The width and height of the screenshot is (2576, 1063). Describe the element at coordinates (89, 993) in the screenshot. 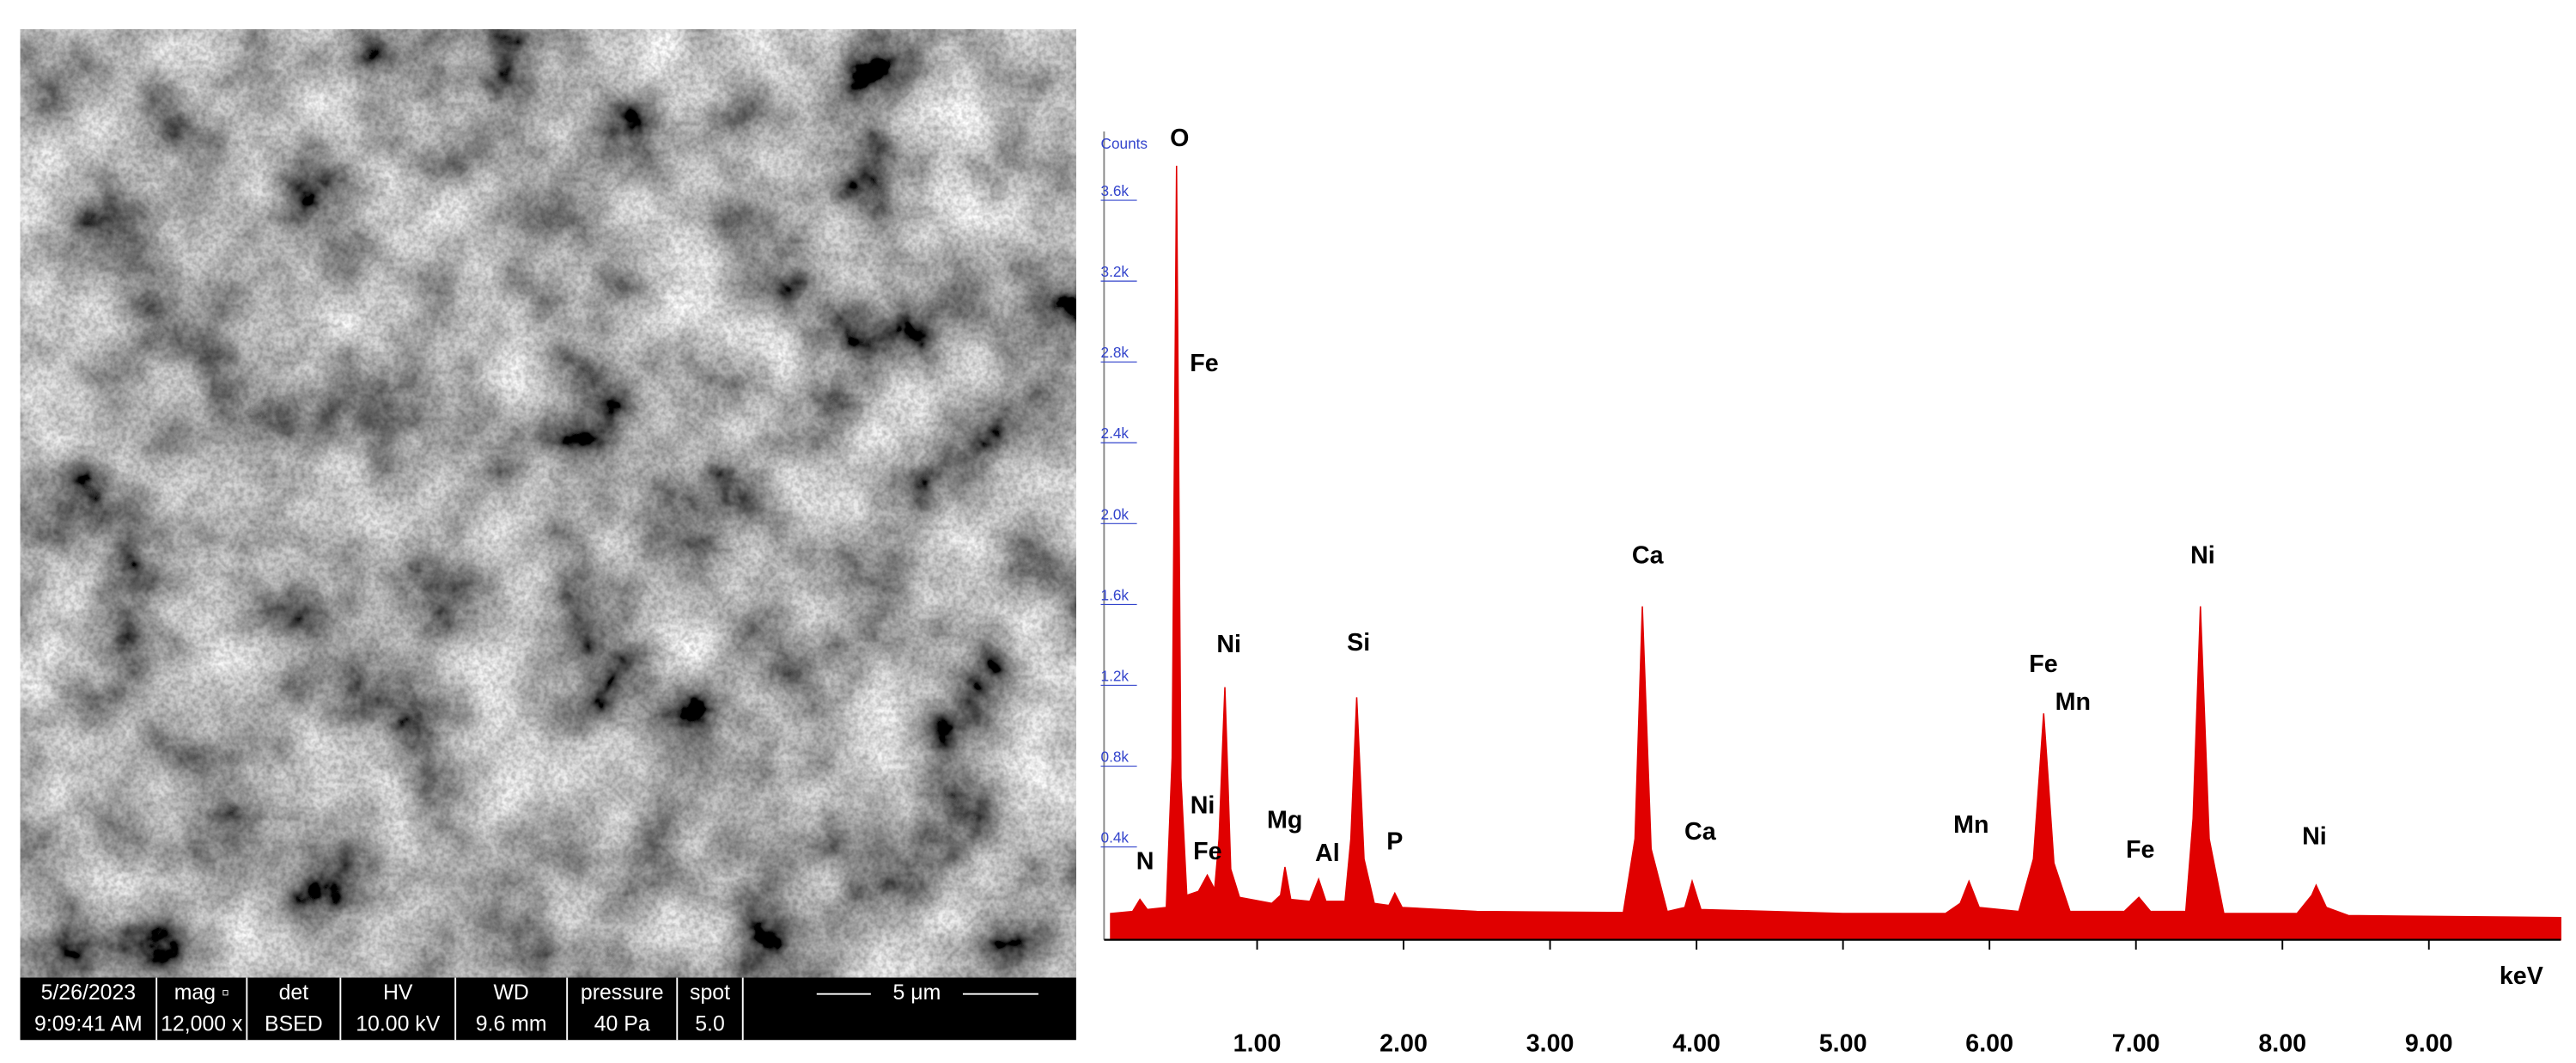

I see `info-header: 5/26/2023` at that location.